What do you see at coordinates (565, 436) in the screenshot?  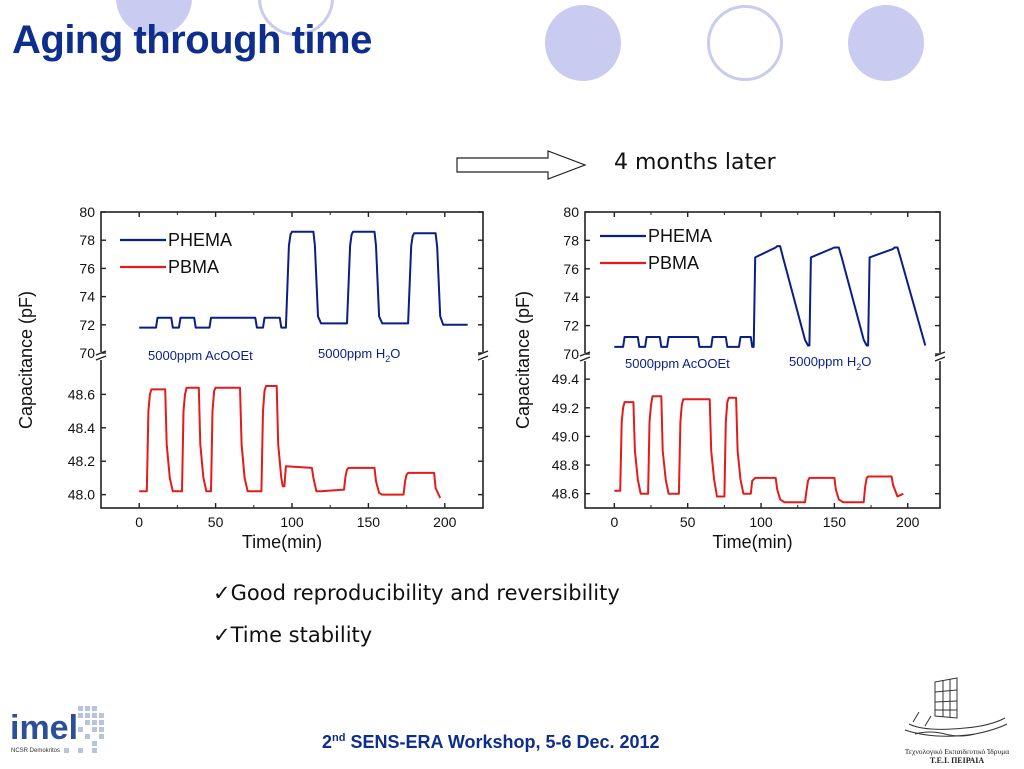 I see `y-tick-label-bottom: 49.0` at bounding box center [565, 436].